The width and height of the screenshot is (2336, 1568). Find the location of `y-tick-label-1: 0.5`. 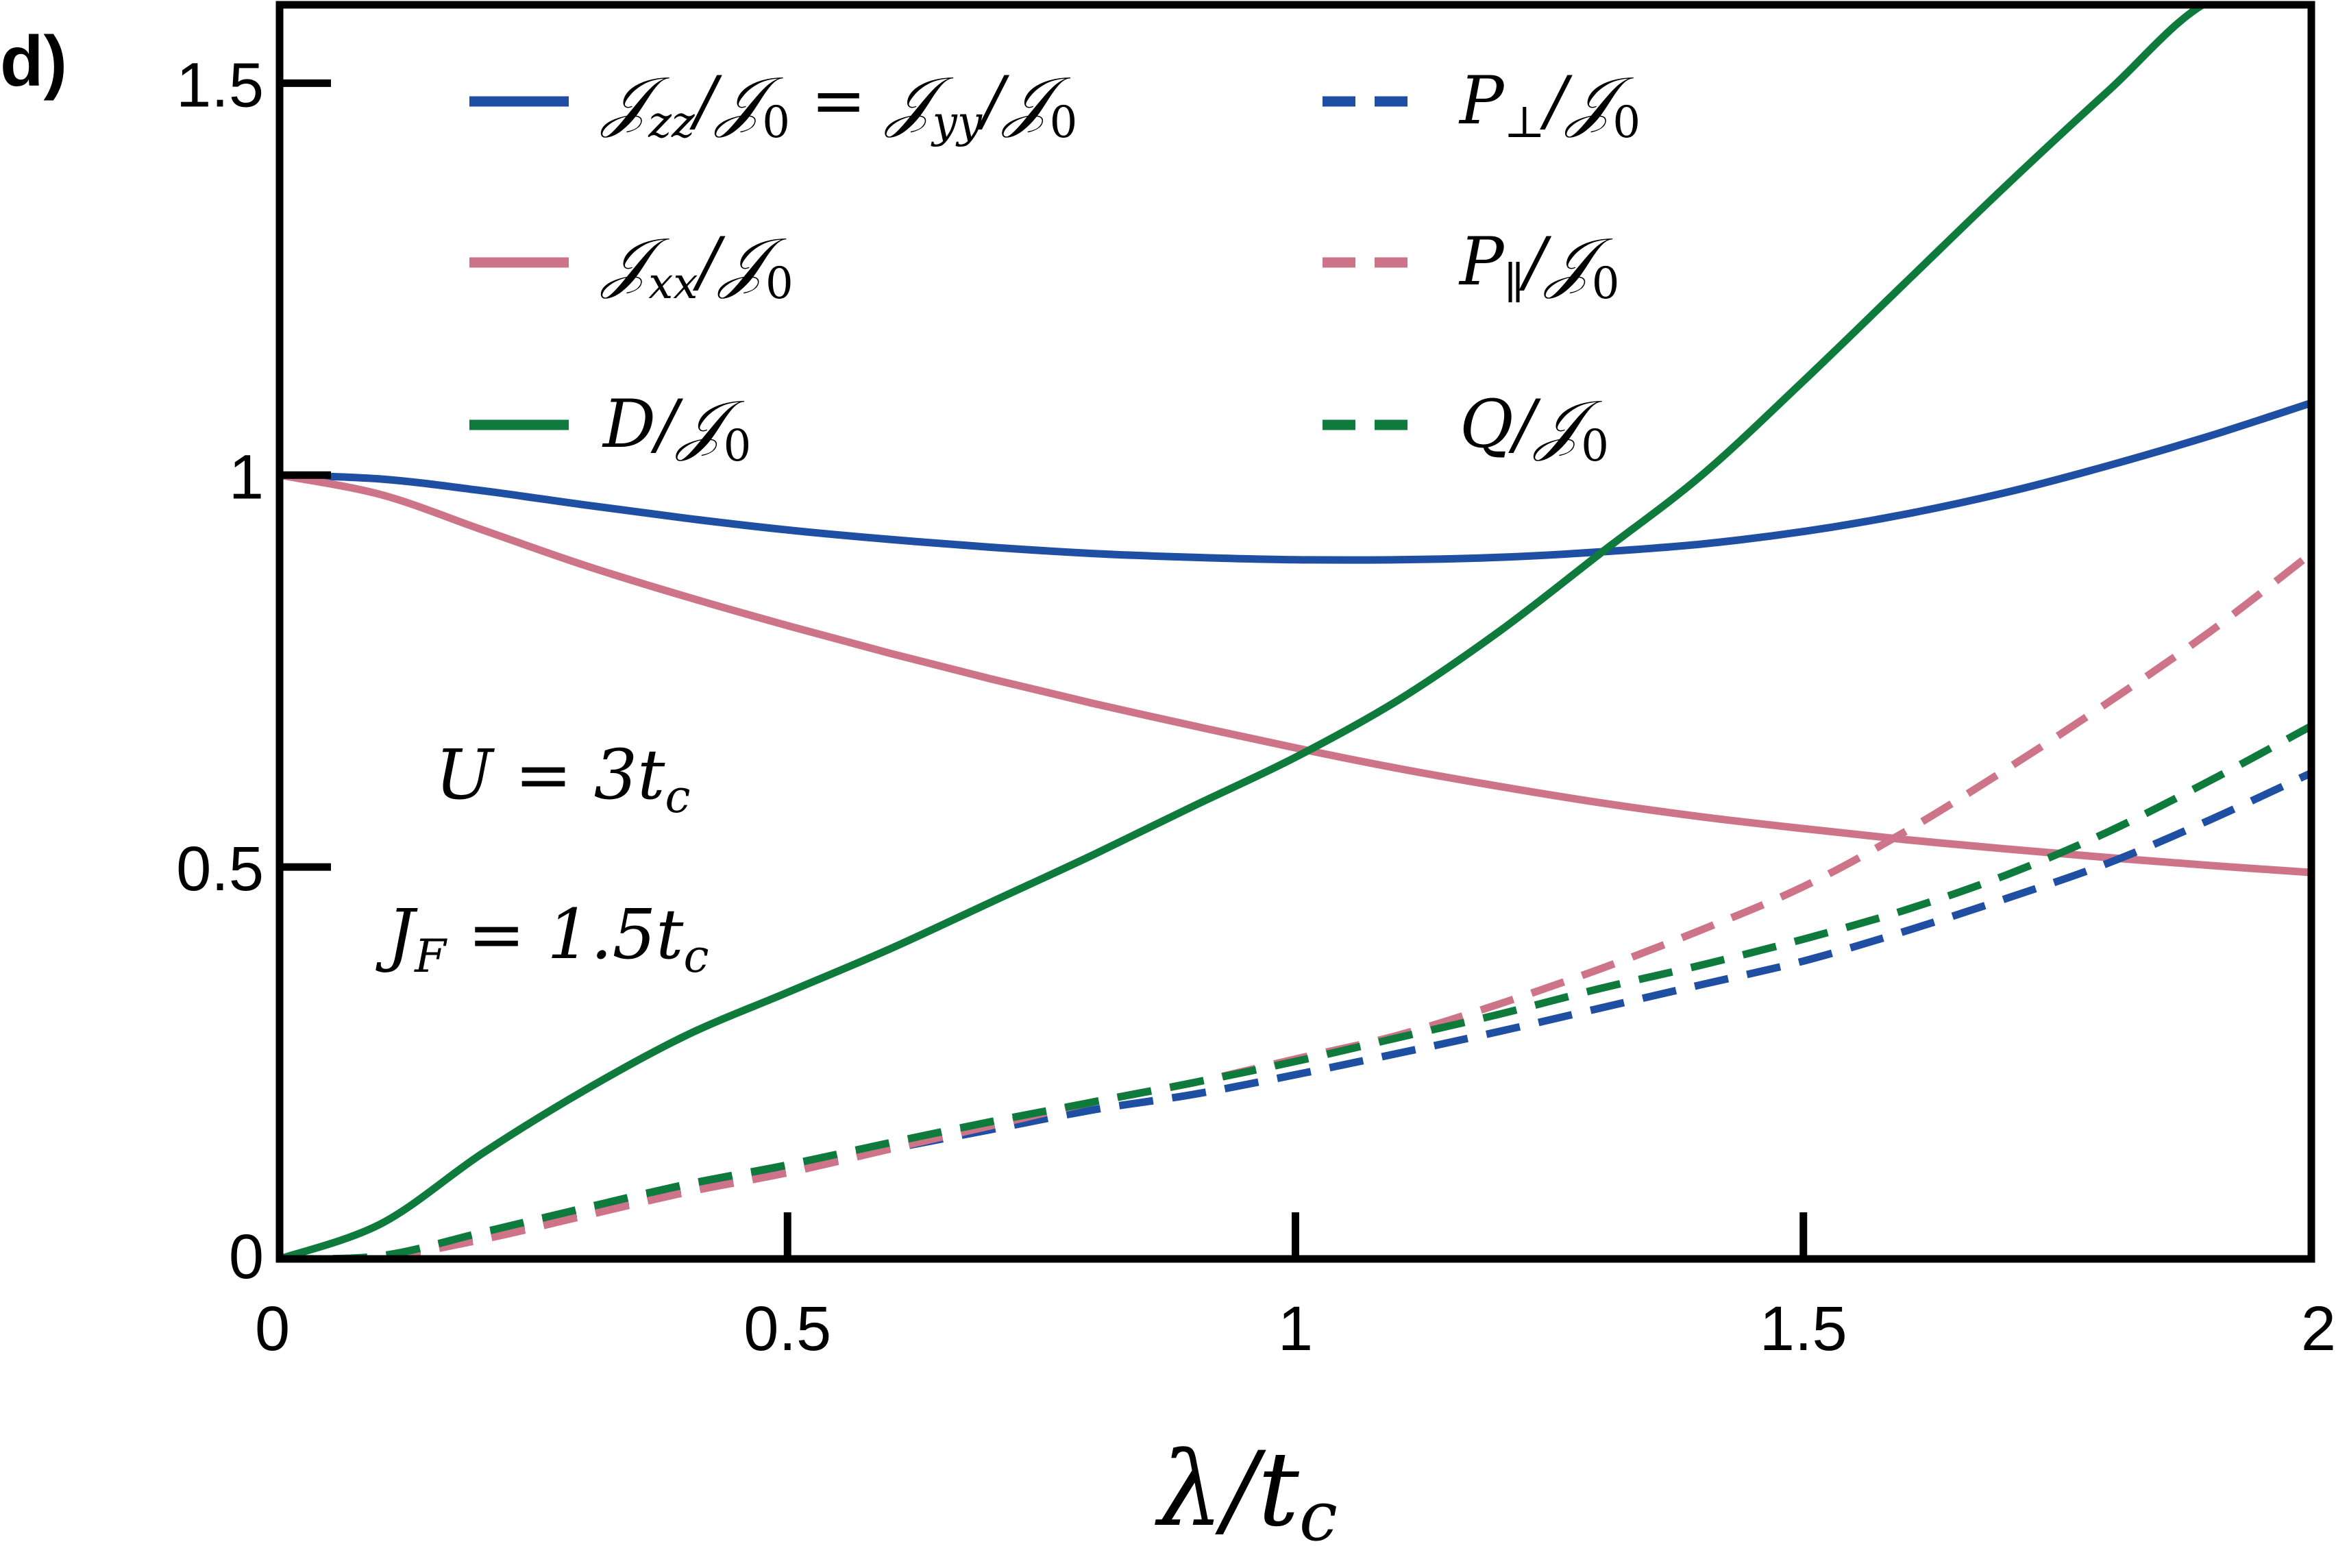

y-tick-label-1: 0.5 is located at coordinates (220, 869).